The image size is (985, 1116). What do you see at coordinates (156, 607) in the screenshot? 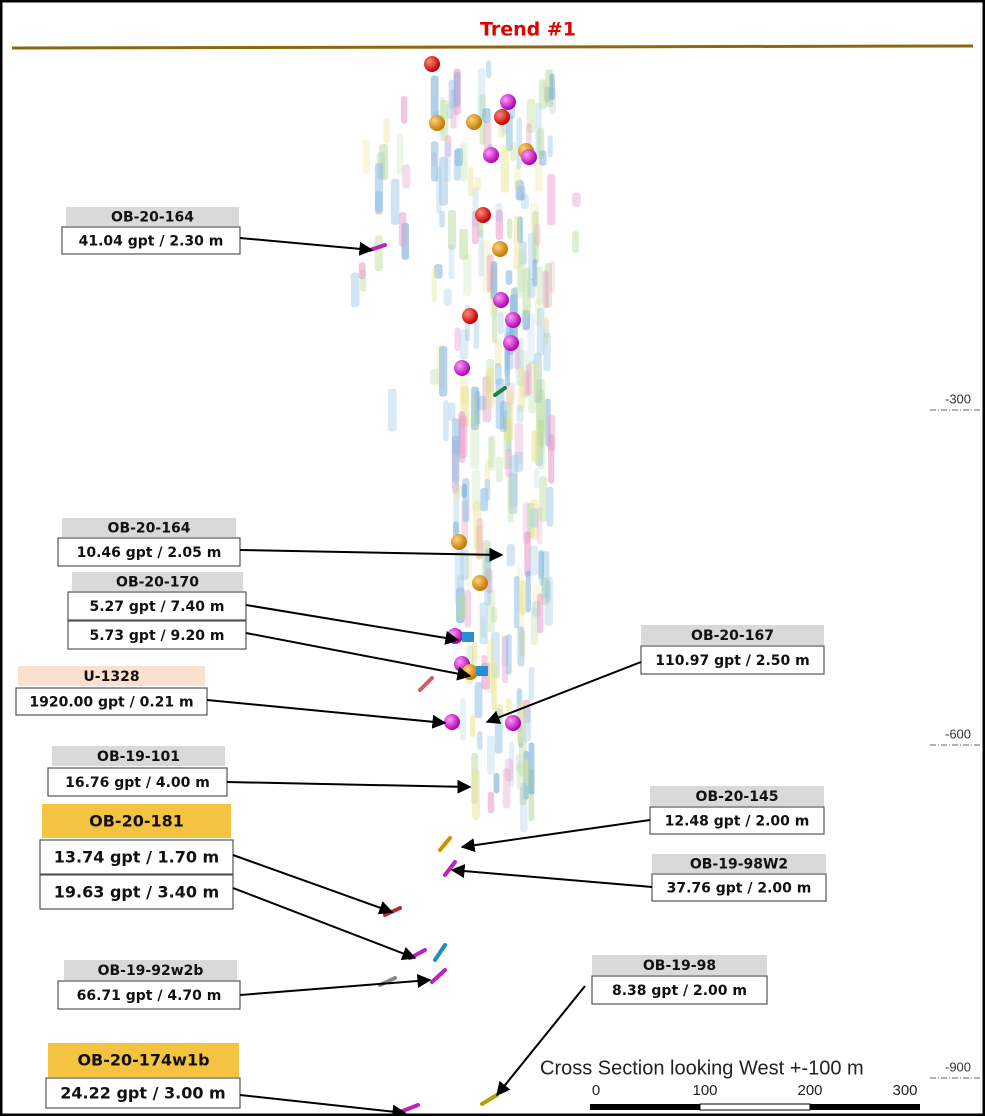
I see `intercept: 5.27 gpt / 7.40 m` at bounding box center [156, 607].